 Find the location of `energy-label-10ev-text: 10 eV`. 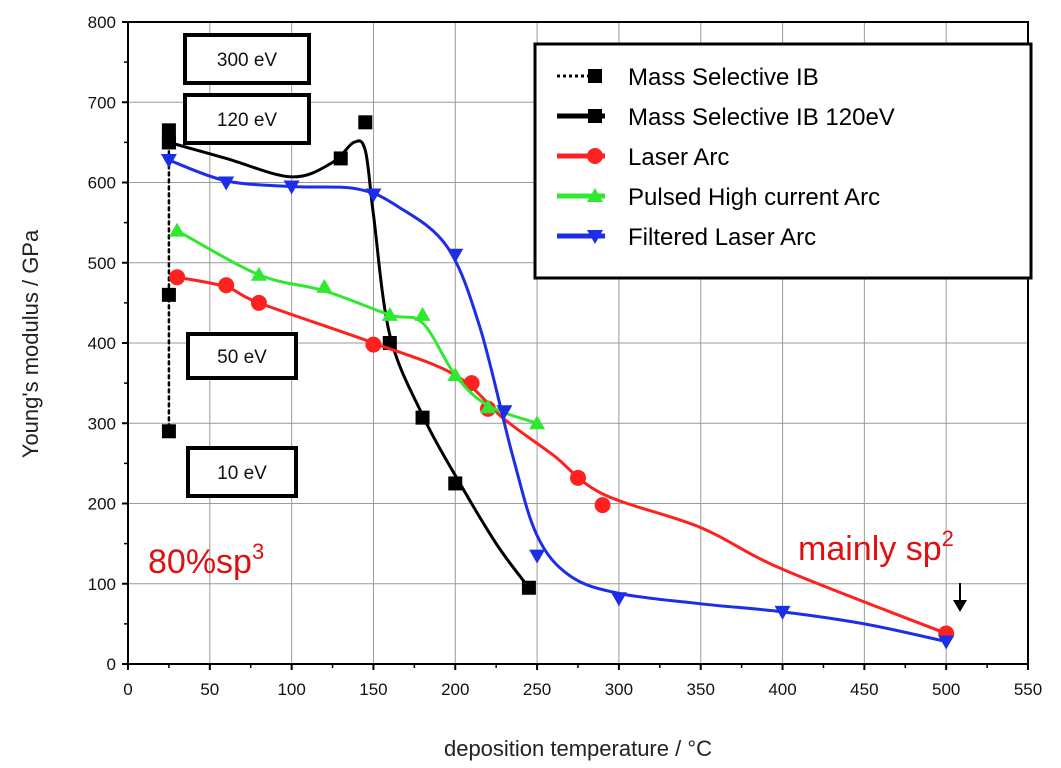

energy-label-10ev-text: 10 eV is located at coordinates (242, 473).